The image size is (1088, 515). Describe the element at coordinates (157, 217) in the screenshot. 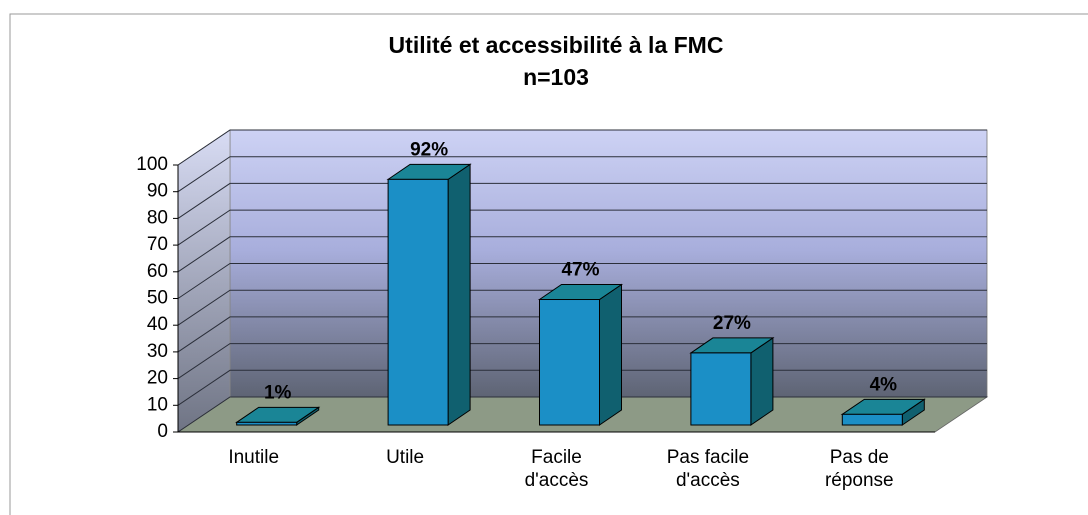

I see `y-tick-label: 80` at that location.